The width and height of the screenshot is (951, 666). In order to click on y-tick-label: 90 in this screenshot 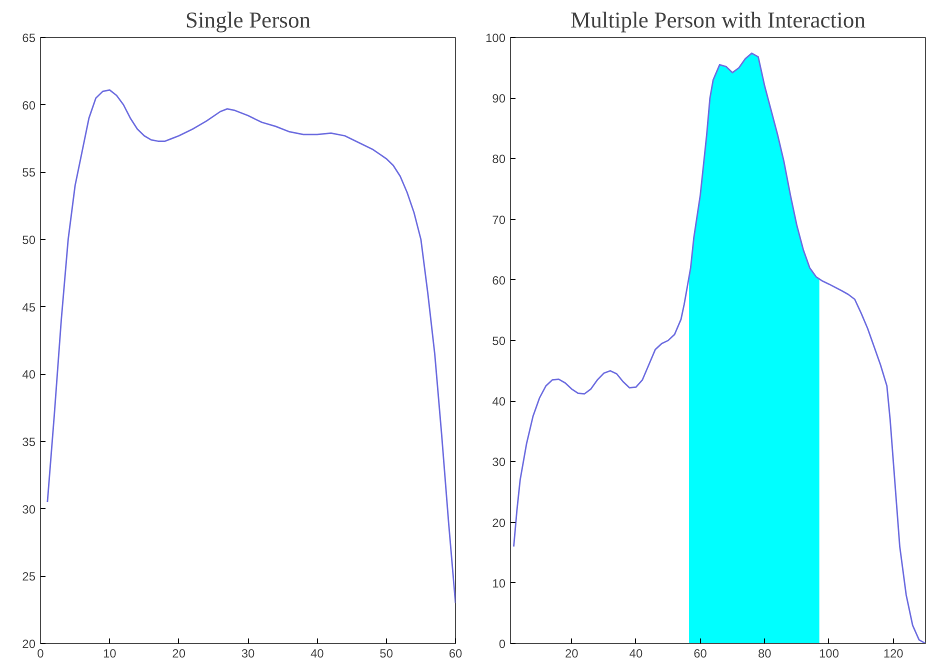, I will do `click(499, 99)`.